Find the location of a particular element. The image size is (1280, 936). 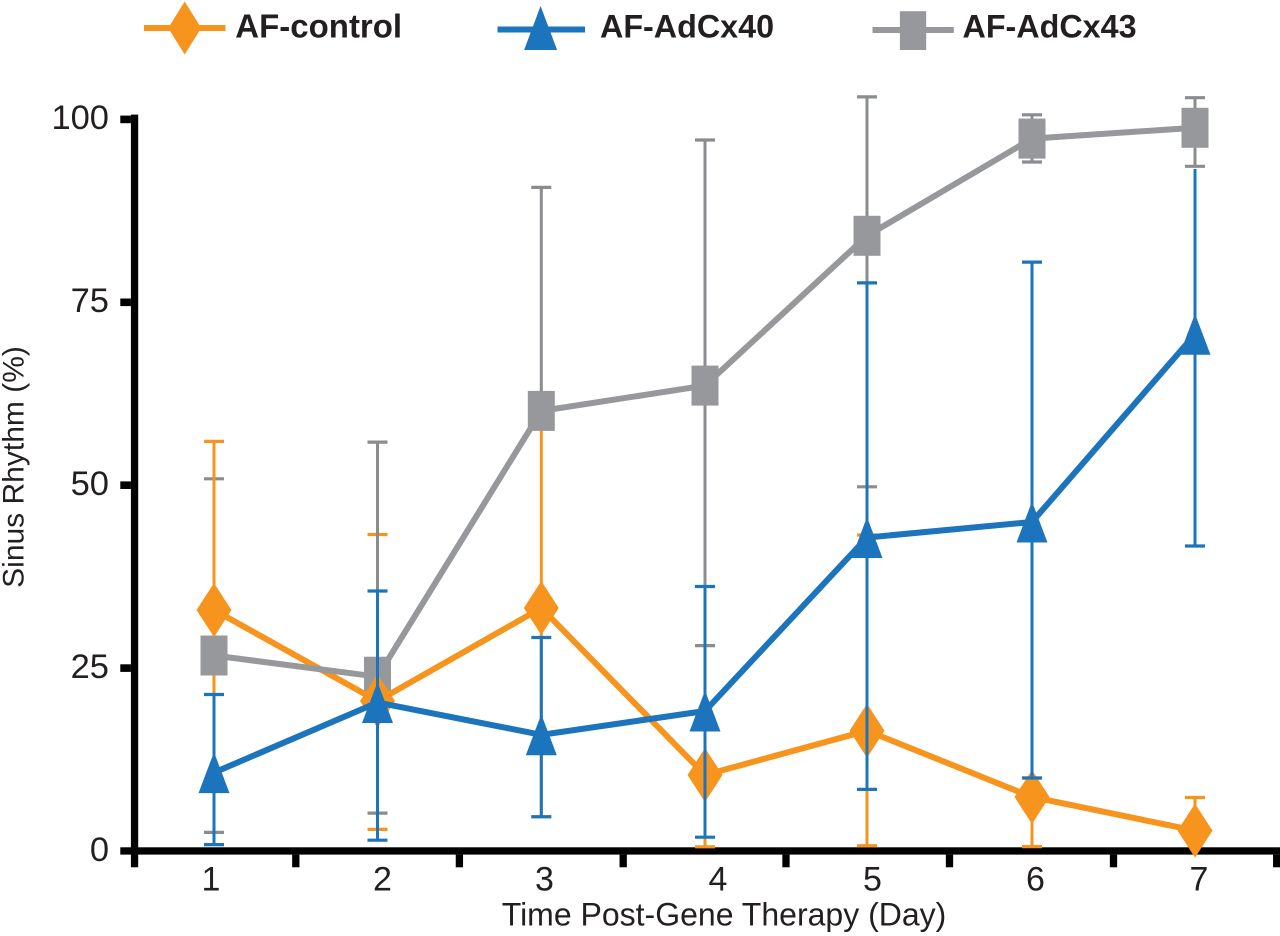

svg-text: AF-AdCx40 is located at coordinates (687, 27).